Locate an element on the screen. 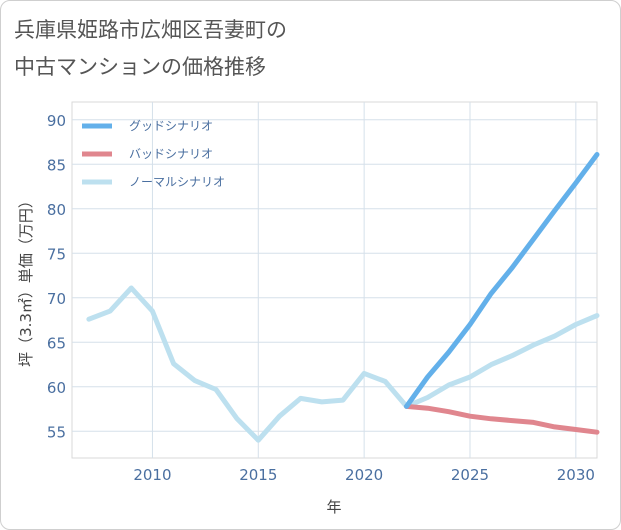 This screenshot has width=621, height=530. legend-label: グッドシナリオ is located at coordinates (171, 126).